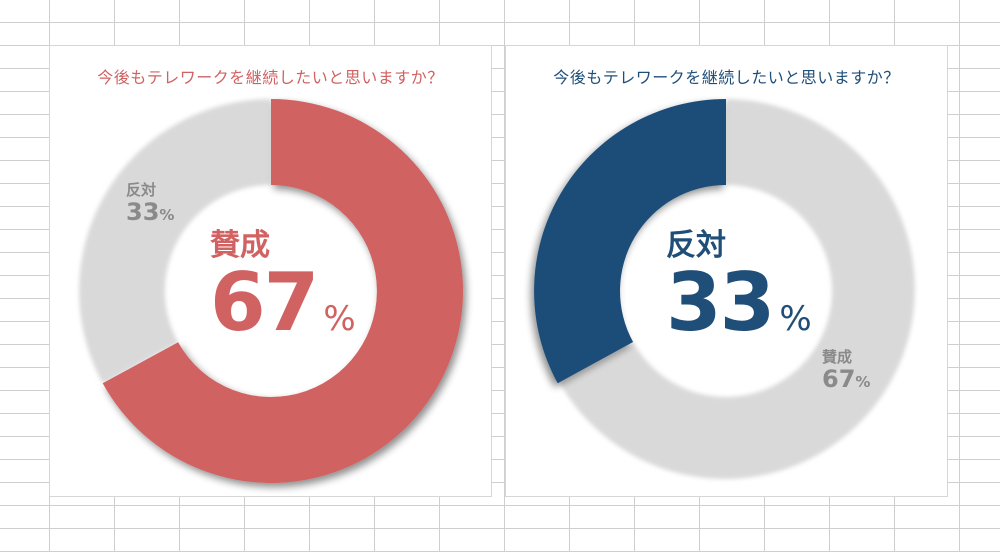 This screenshot has height=552, width=1000. I want to click on side-category: 反対, so click(141, 190).